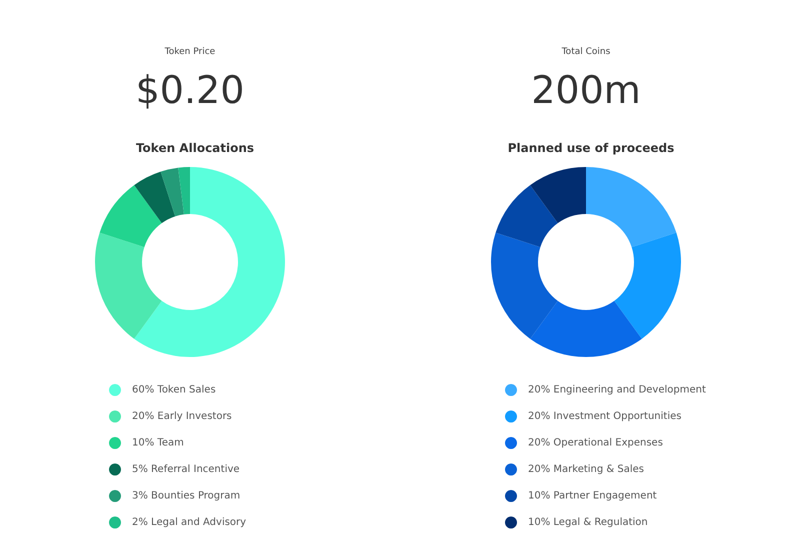  What do you see at coordinates (617, 390) in the screenshot?
I see `legend-label: 20% Engineering and Development` at bounding box center [617, 390].